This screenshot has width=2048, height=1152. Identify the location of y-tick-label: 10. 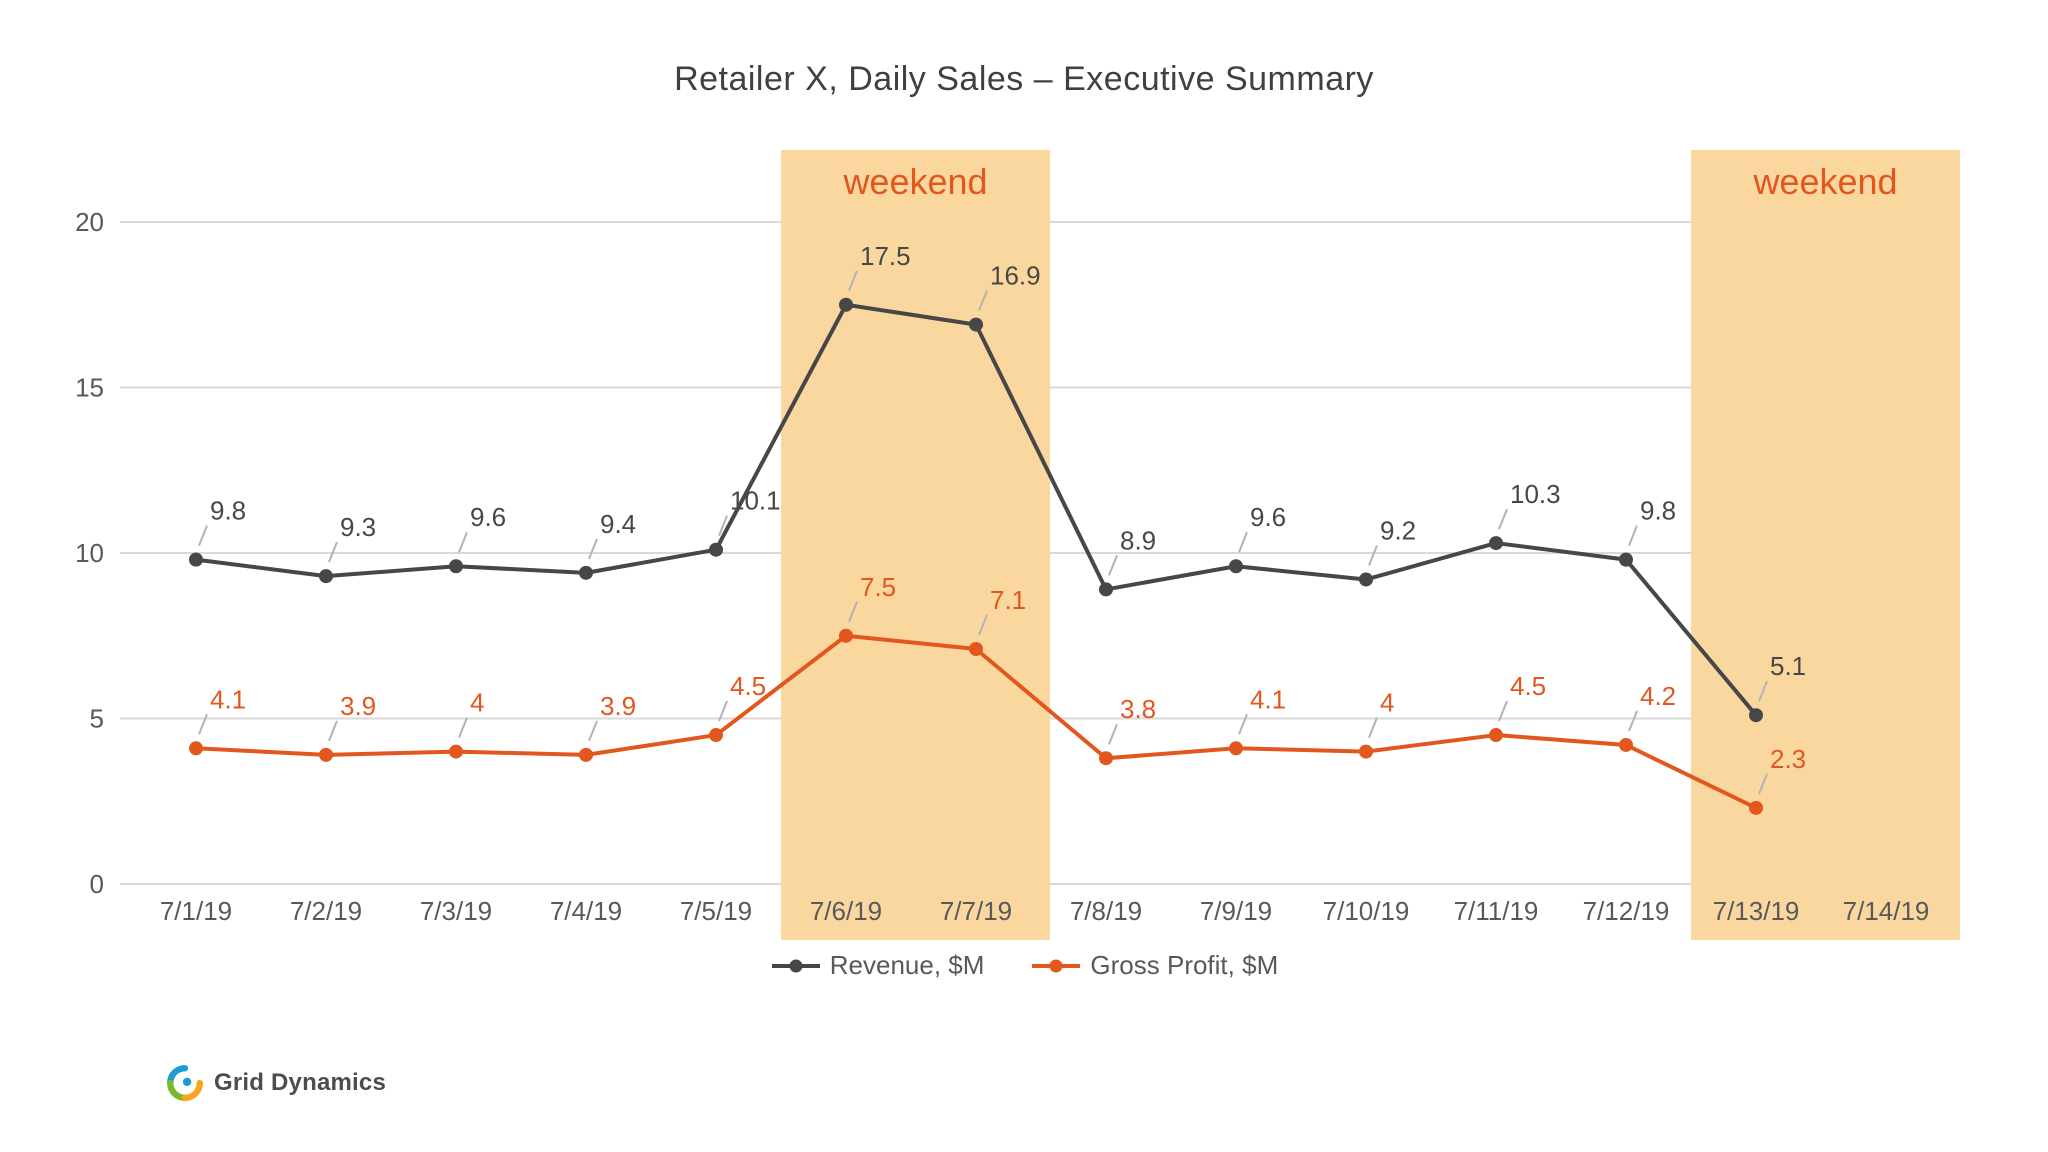
(89, 553).